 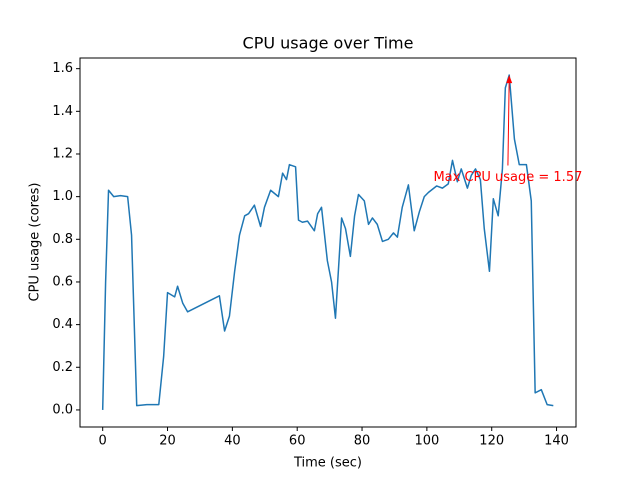 I want to click on y-tick-label: 0.2, so click(x=62, y=367).